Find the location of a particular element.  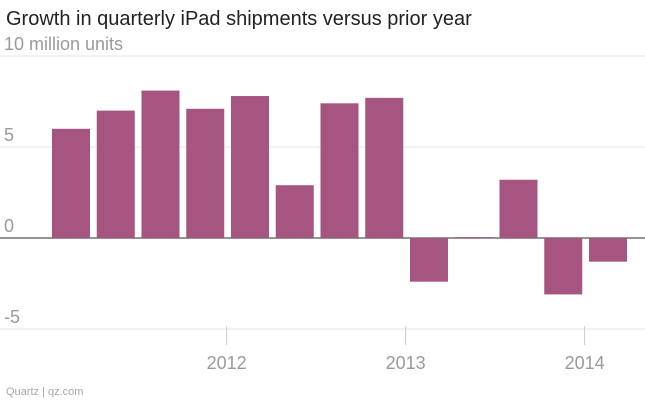

y-tick-label: 0 is located at coordinates (9, 226).